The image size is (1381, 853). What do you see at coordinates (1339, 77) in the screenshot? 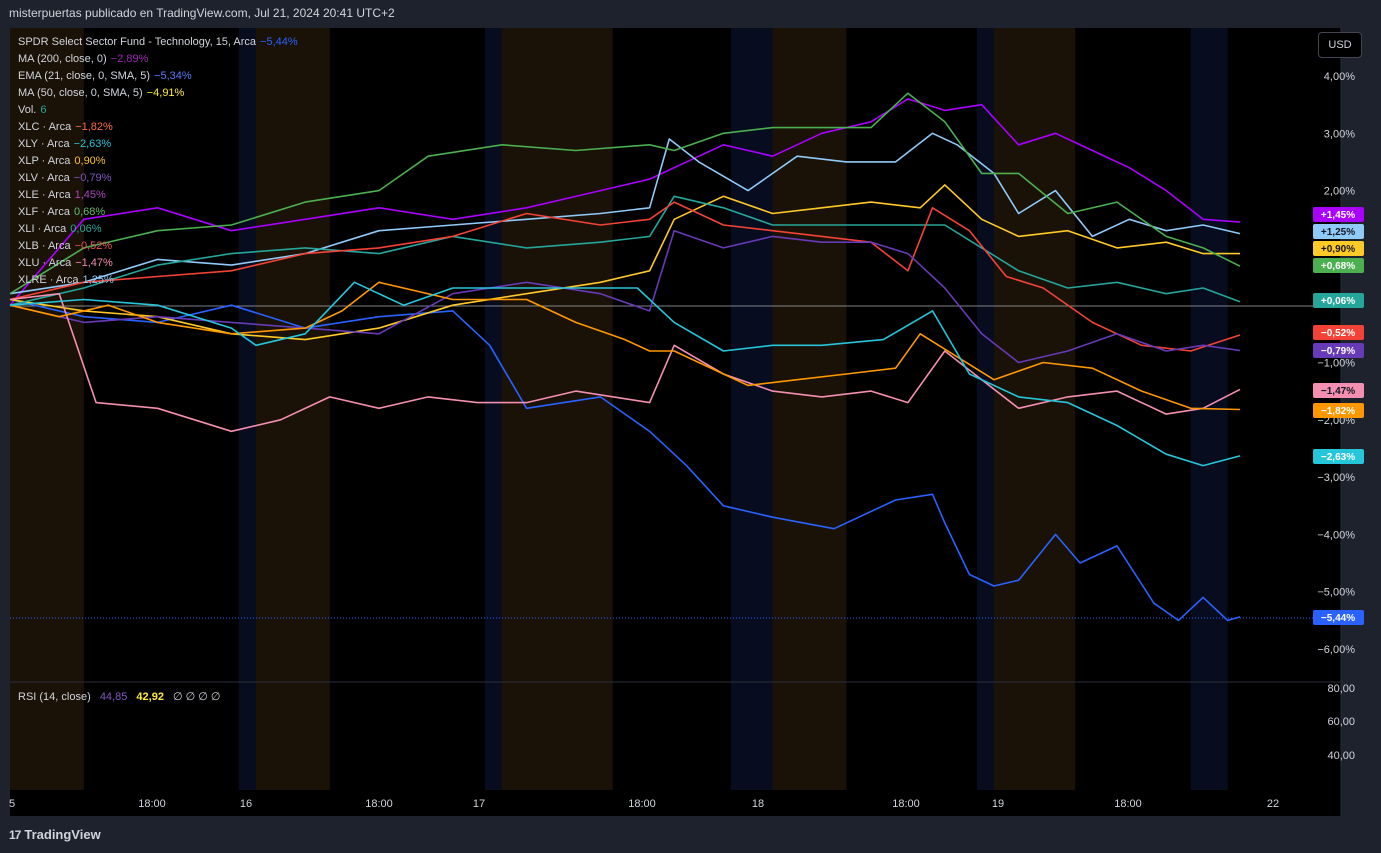
I see `y-tick-label: 4,00%` at bounding box center [1339, 77].